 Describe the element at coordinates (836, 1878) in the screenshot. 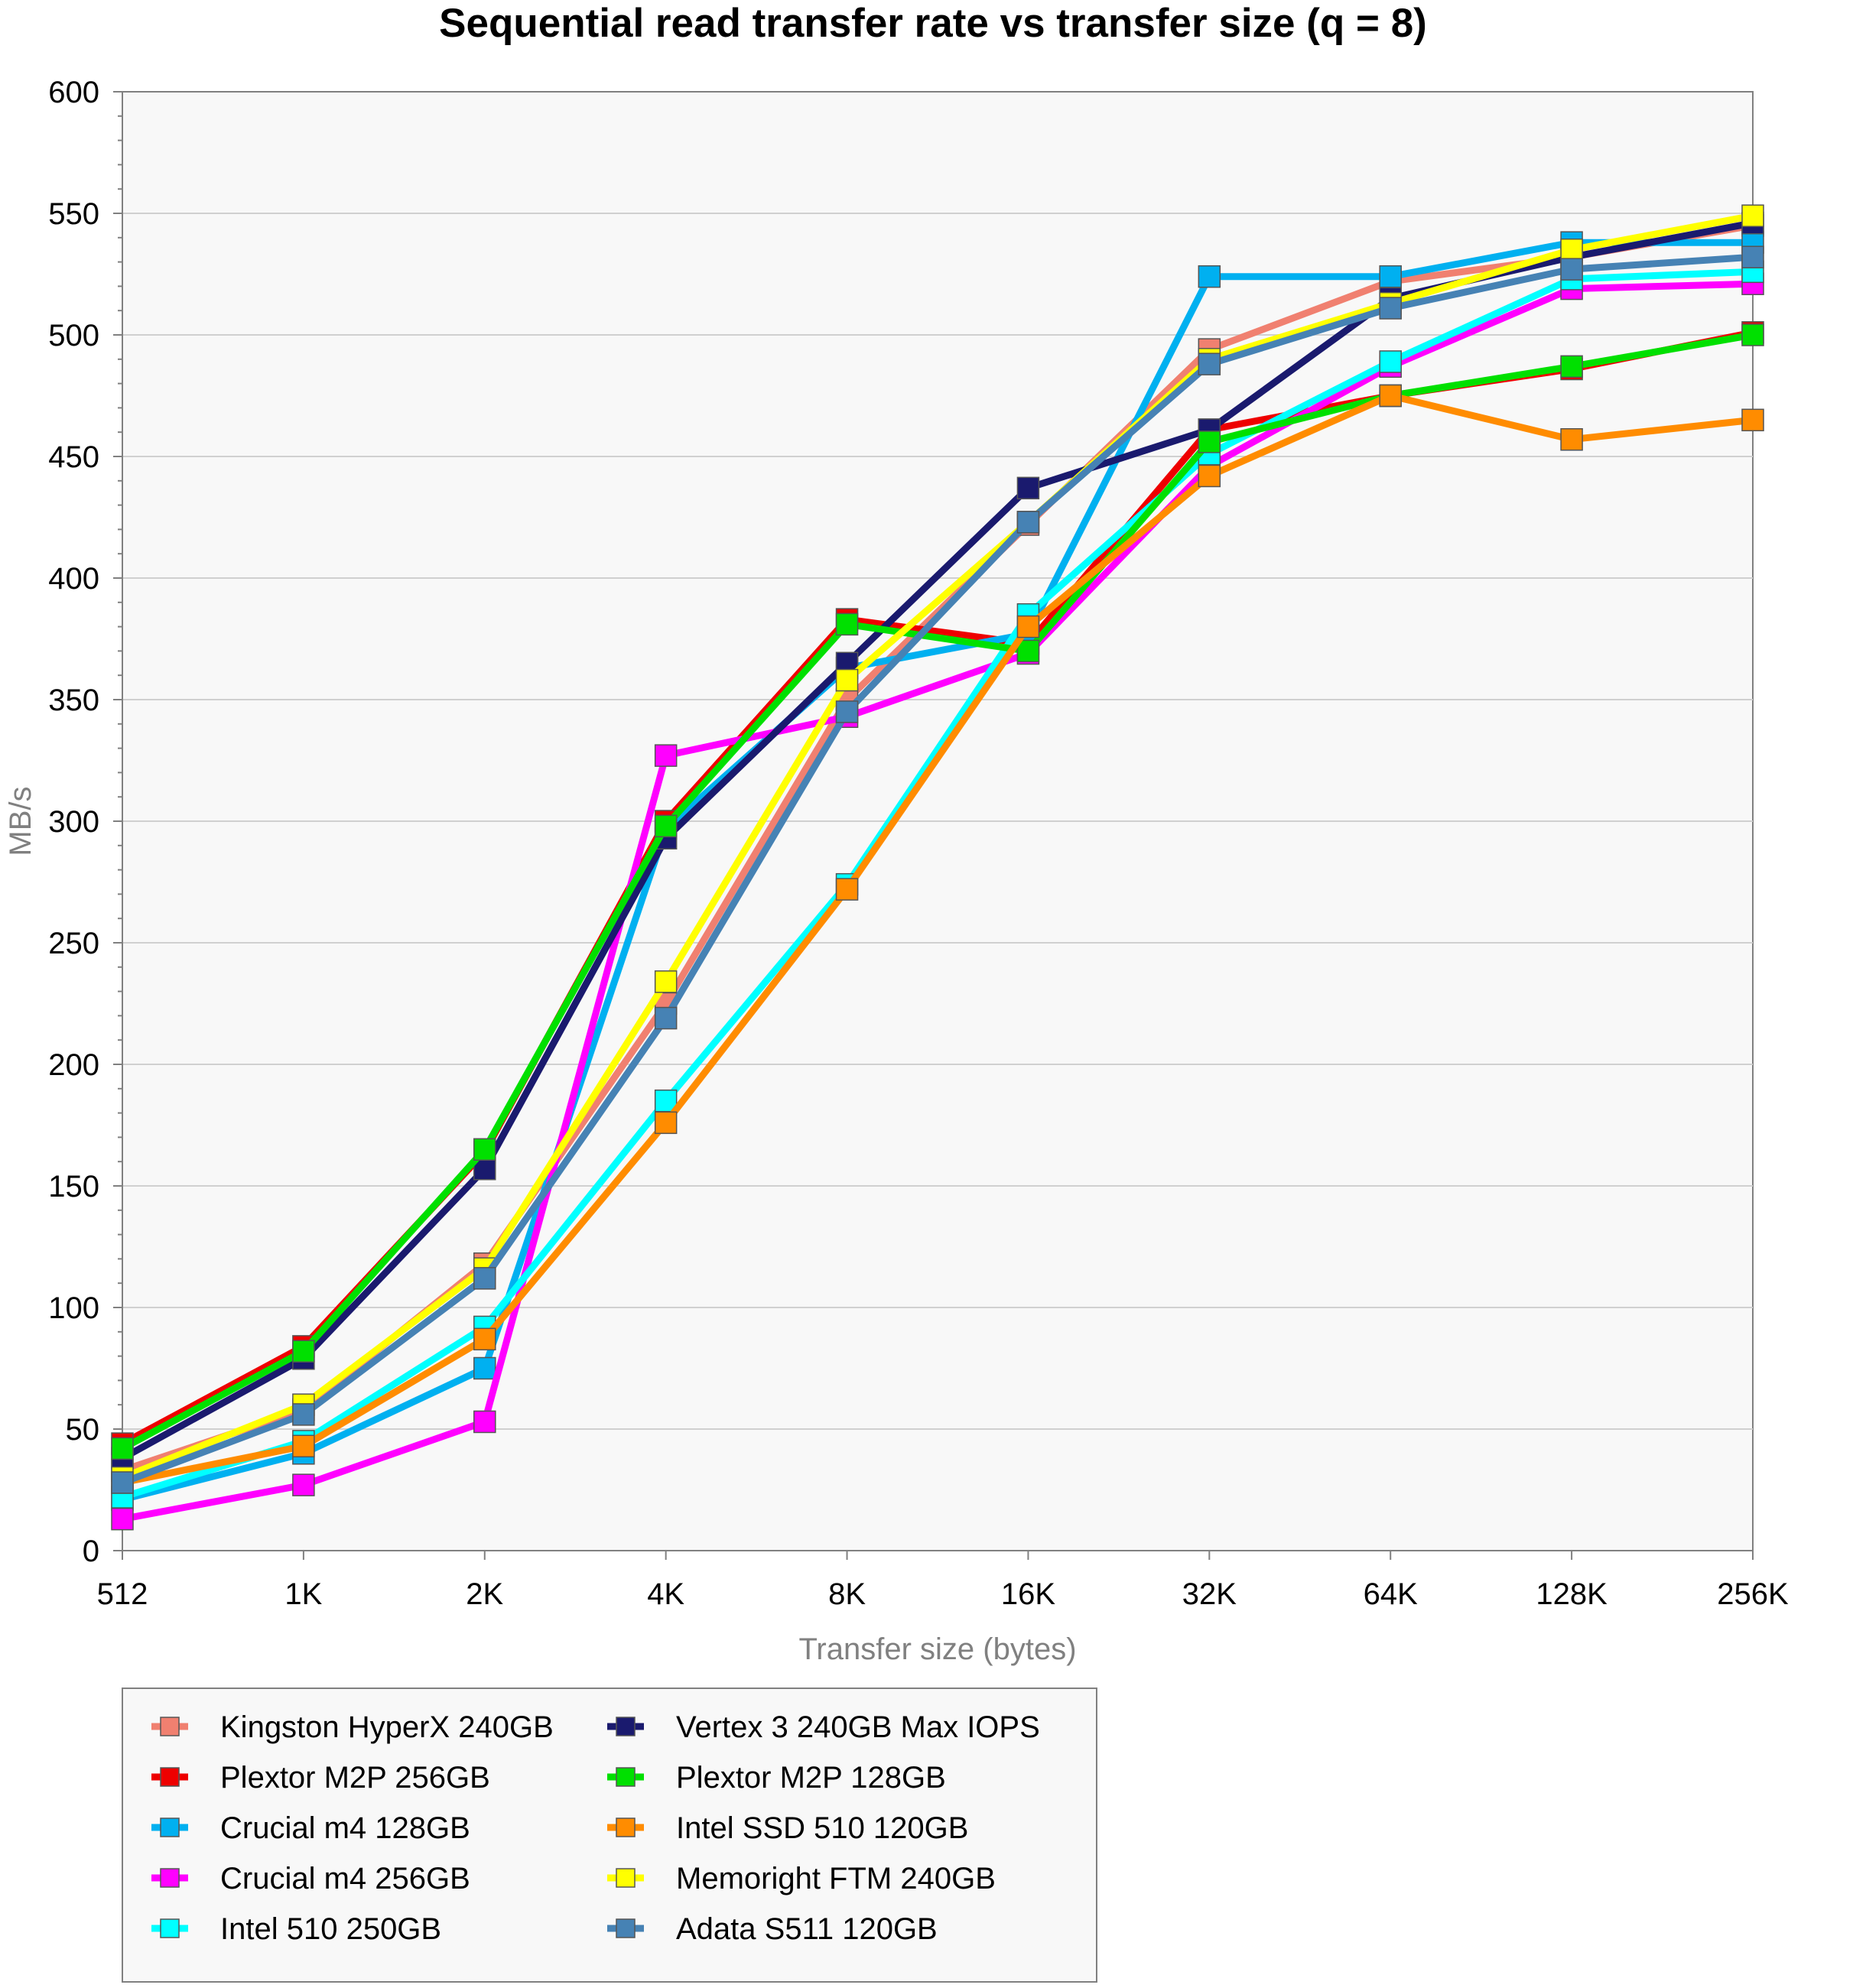

I see `legend-label: Memoright FTM 240GB` at that location.